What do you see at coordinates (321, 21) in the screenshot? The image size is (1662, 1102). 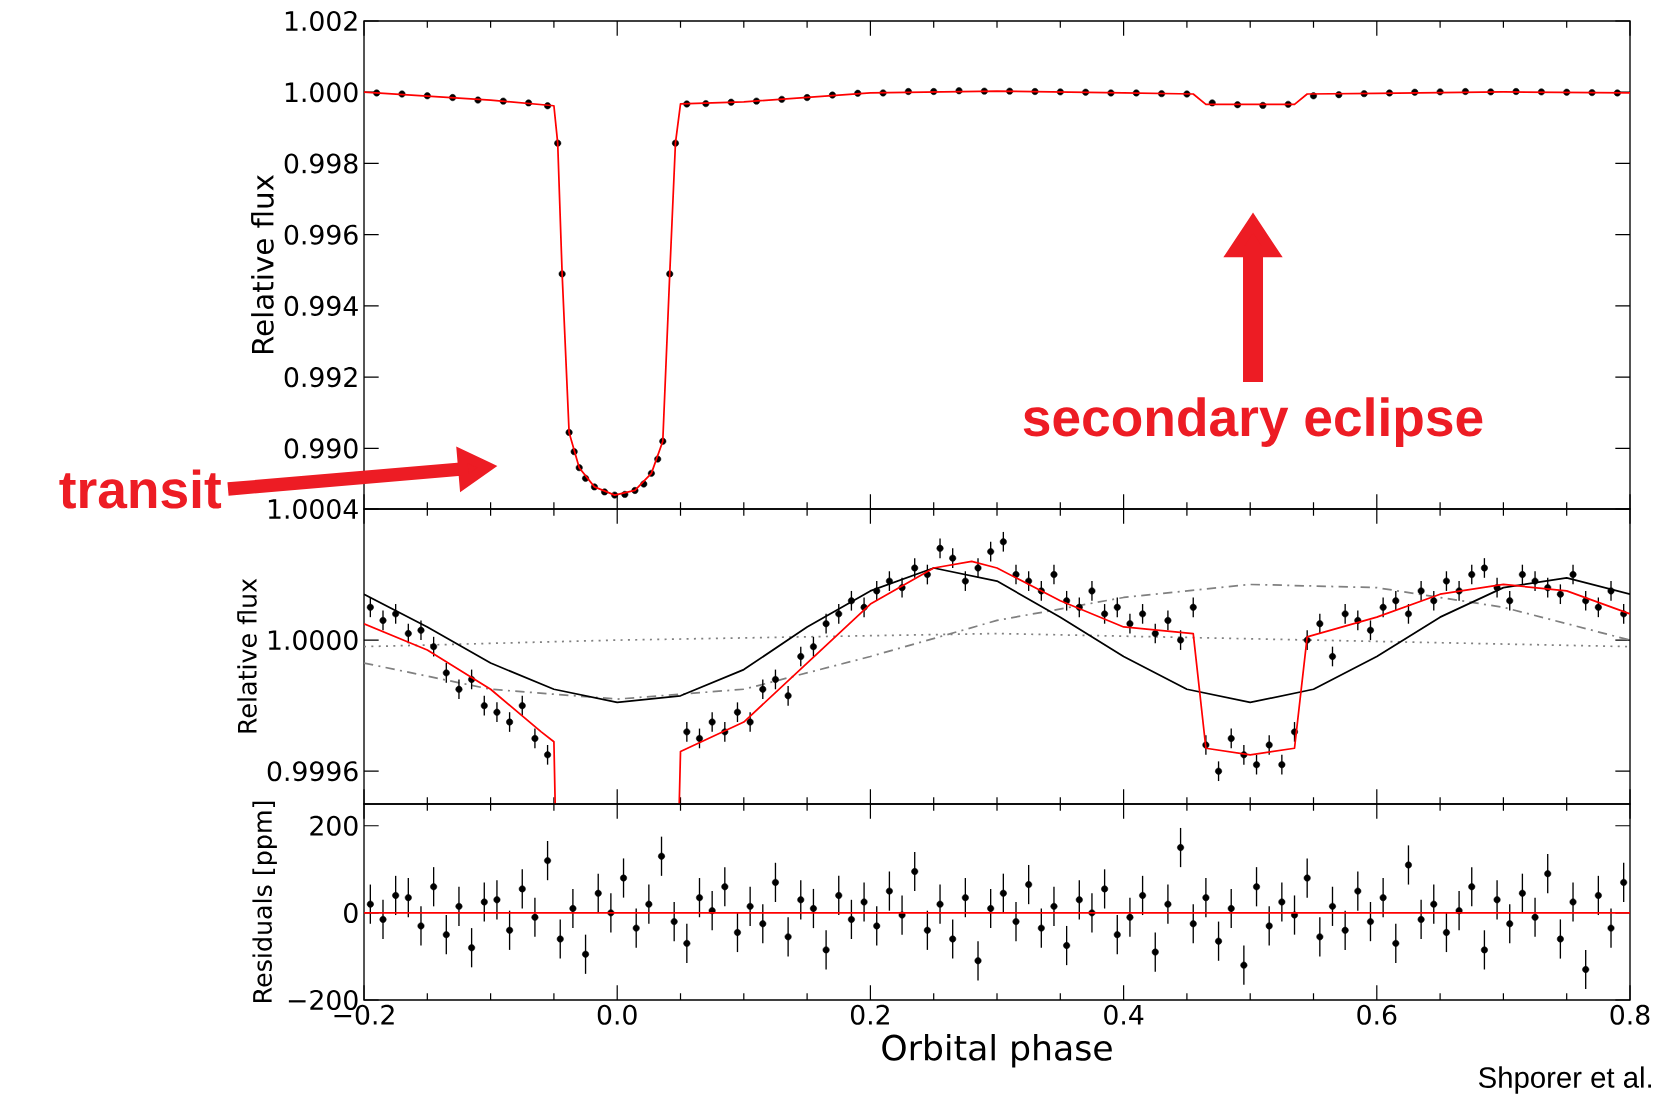 I see `y-tick-label: 1.002` at bounding box center [321, 21].